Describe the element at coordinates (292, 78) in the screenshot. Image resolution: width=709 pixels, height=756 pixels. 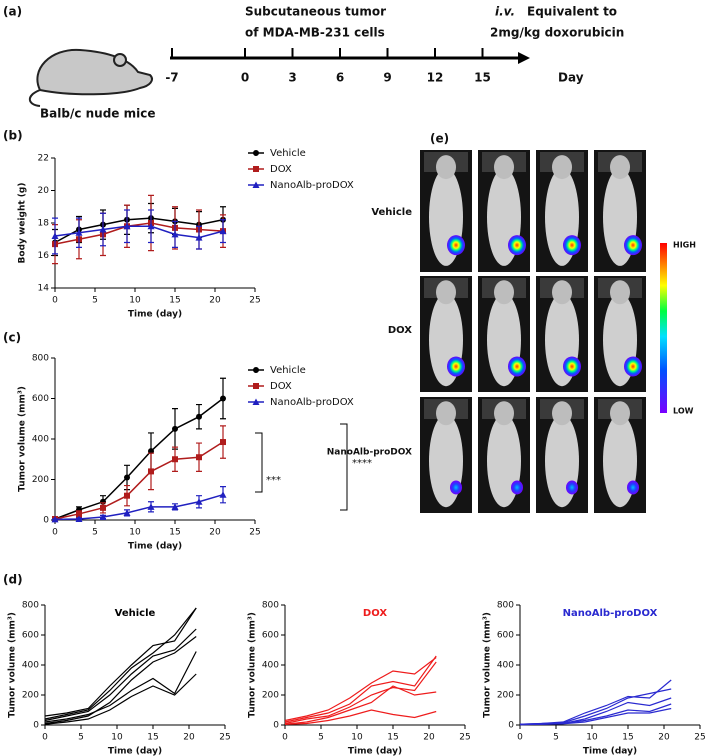
I see `timeline-tick-label: 3` at that location.